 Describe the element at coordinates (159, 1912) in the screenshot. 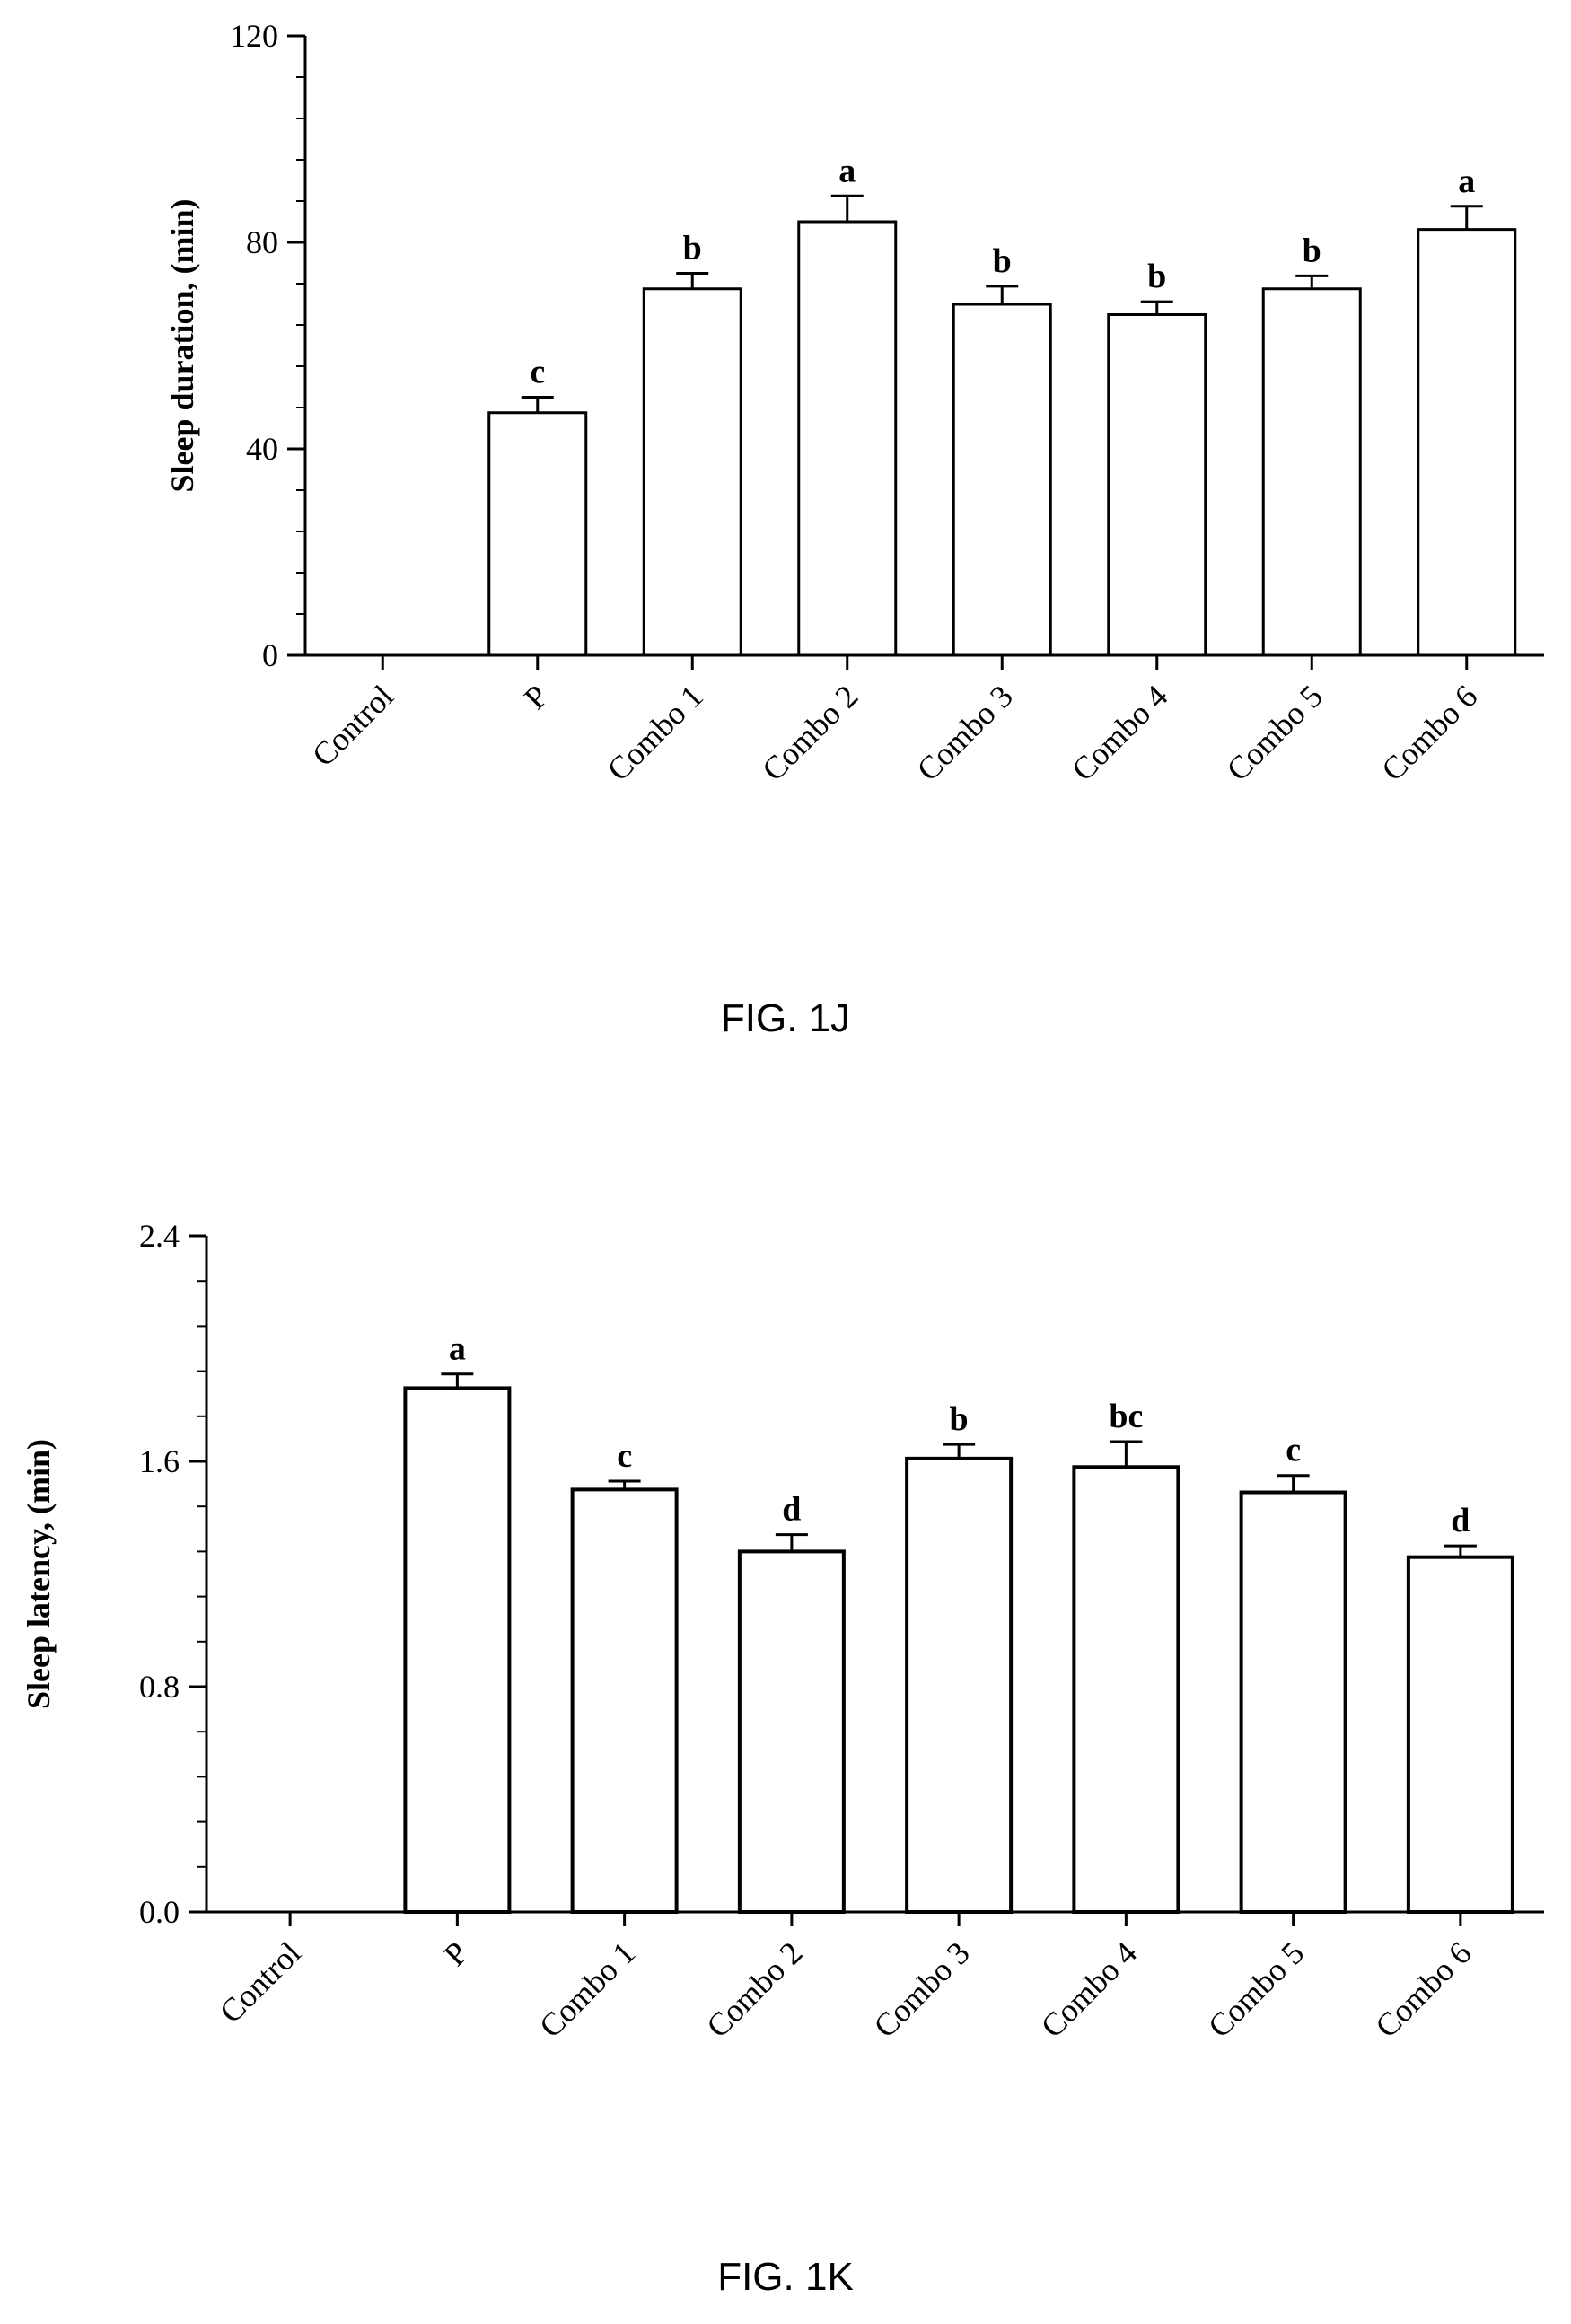

I see `y-tick-label: 0.0` at that location.